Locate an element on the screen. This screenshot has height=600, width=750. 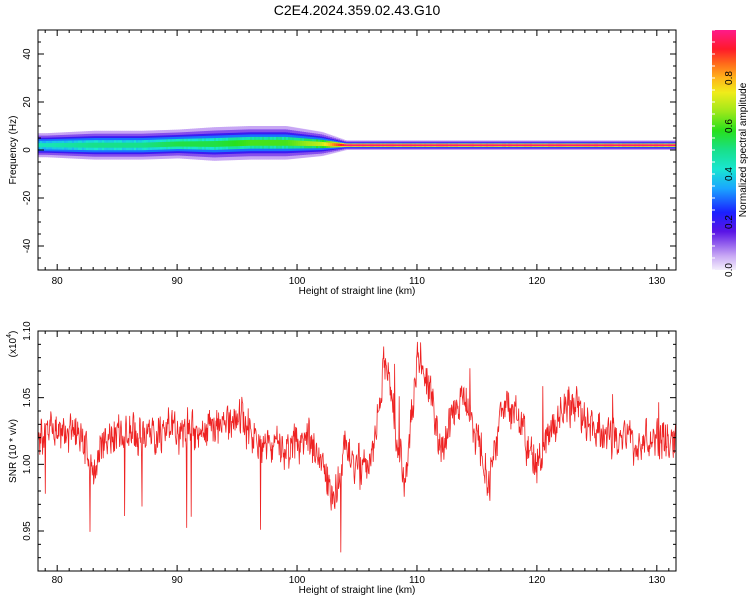
snr-x-label: Height of straight line (km) is located at coordinates (357, 590).